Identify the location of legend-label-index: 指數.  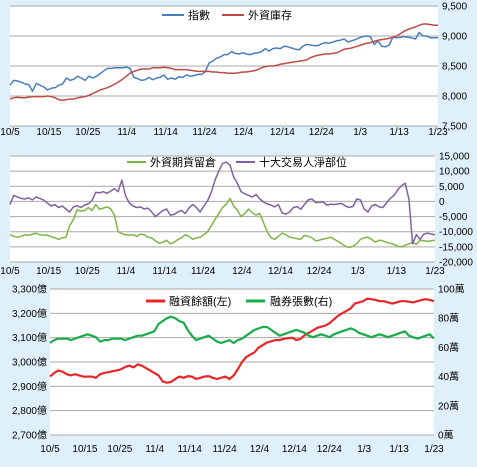
(199, 15).